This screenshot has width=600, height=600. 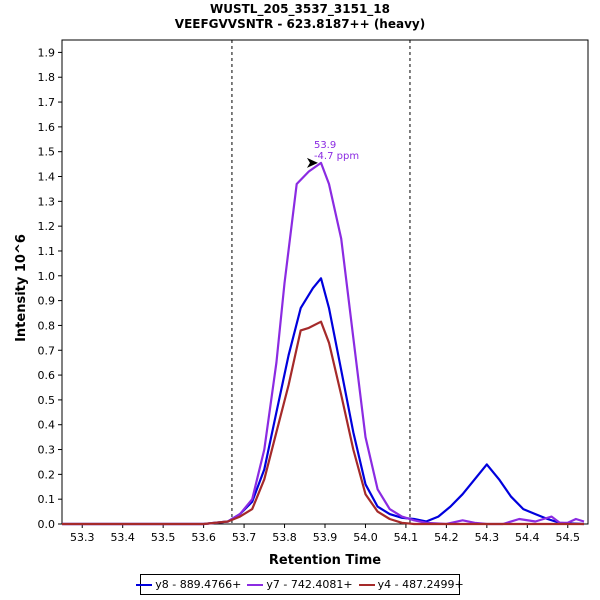 What do you see at coordinates (365, 537) in the screenshot?
I see `x-tick-label: 54.0` at bounding box center [365, 537].